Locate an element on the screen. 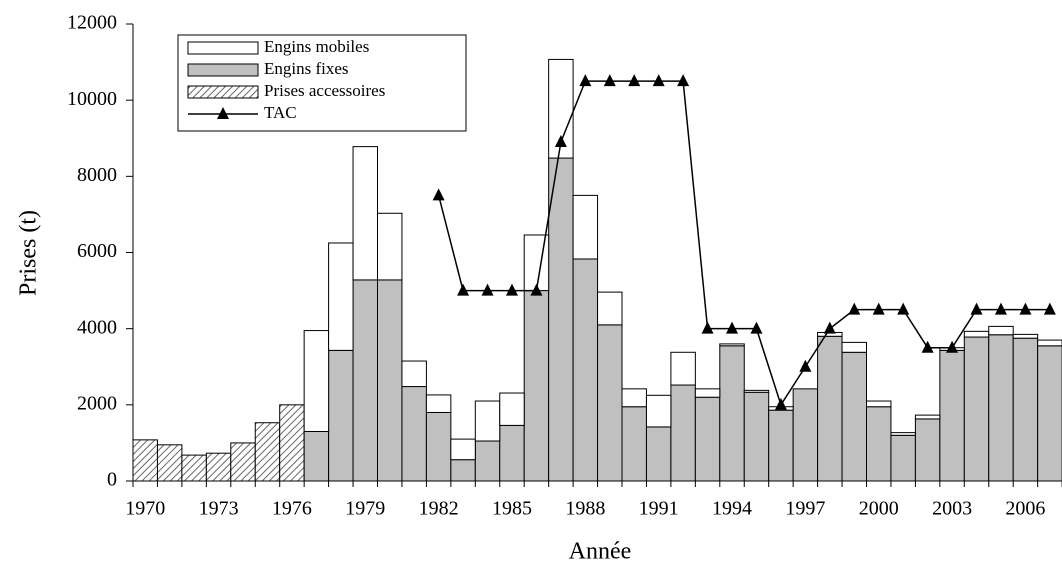 The width and height of the screenshot is (1062, 569). x-tick-label: 2003 is located at coordinates (952, 509).